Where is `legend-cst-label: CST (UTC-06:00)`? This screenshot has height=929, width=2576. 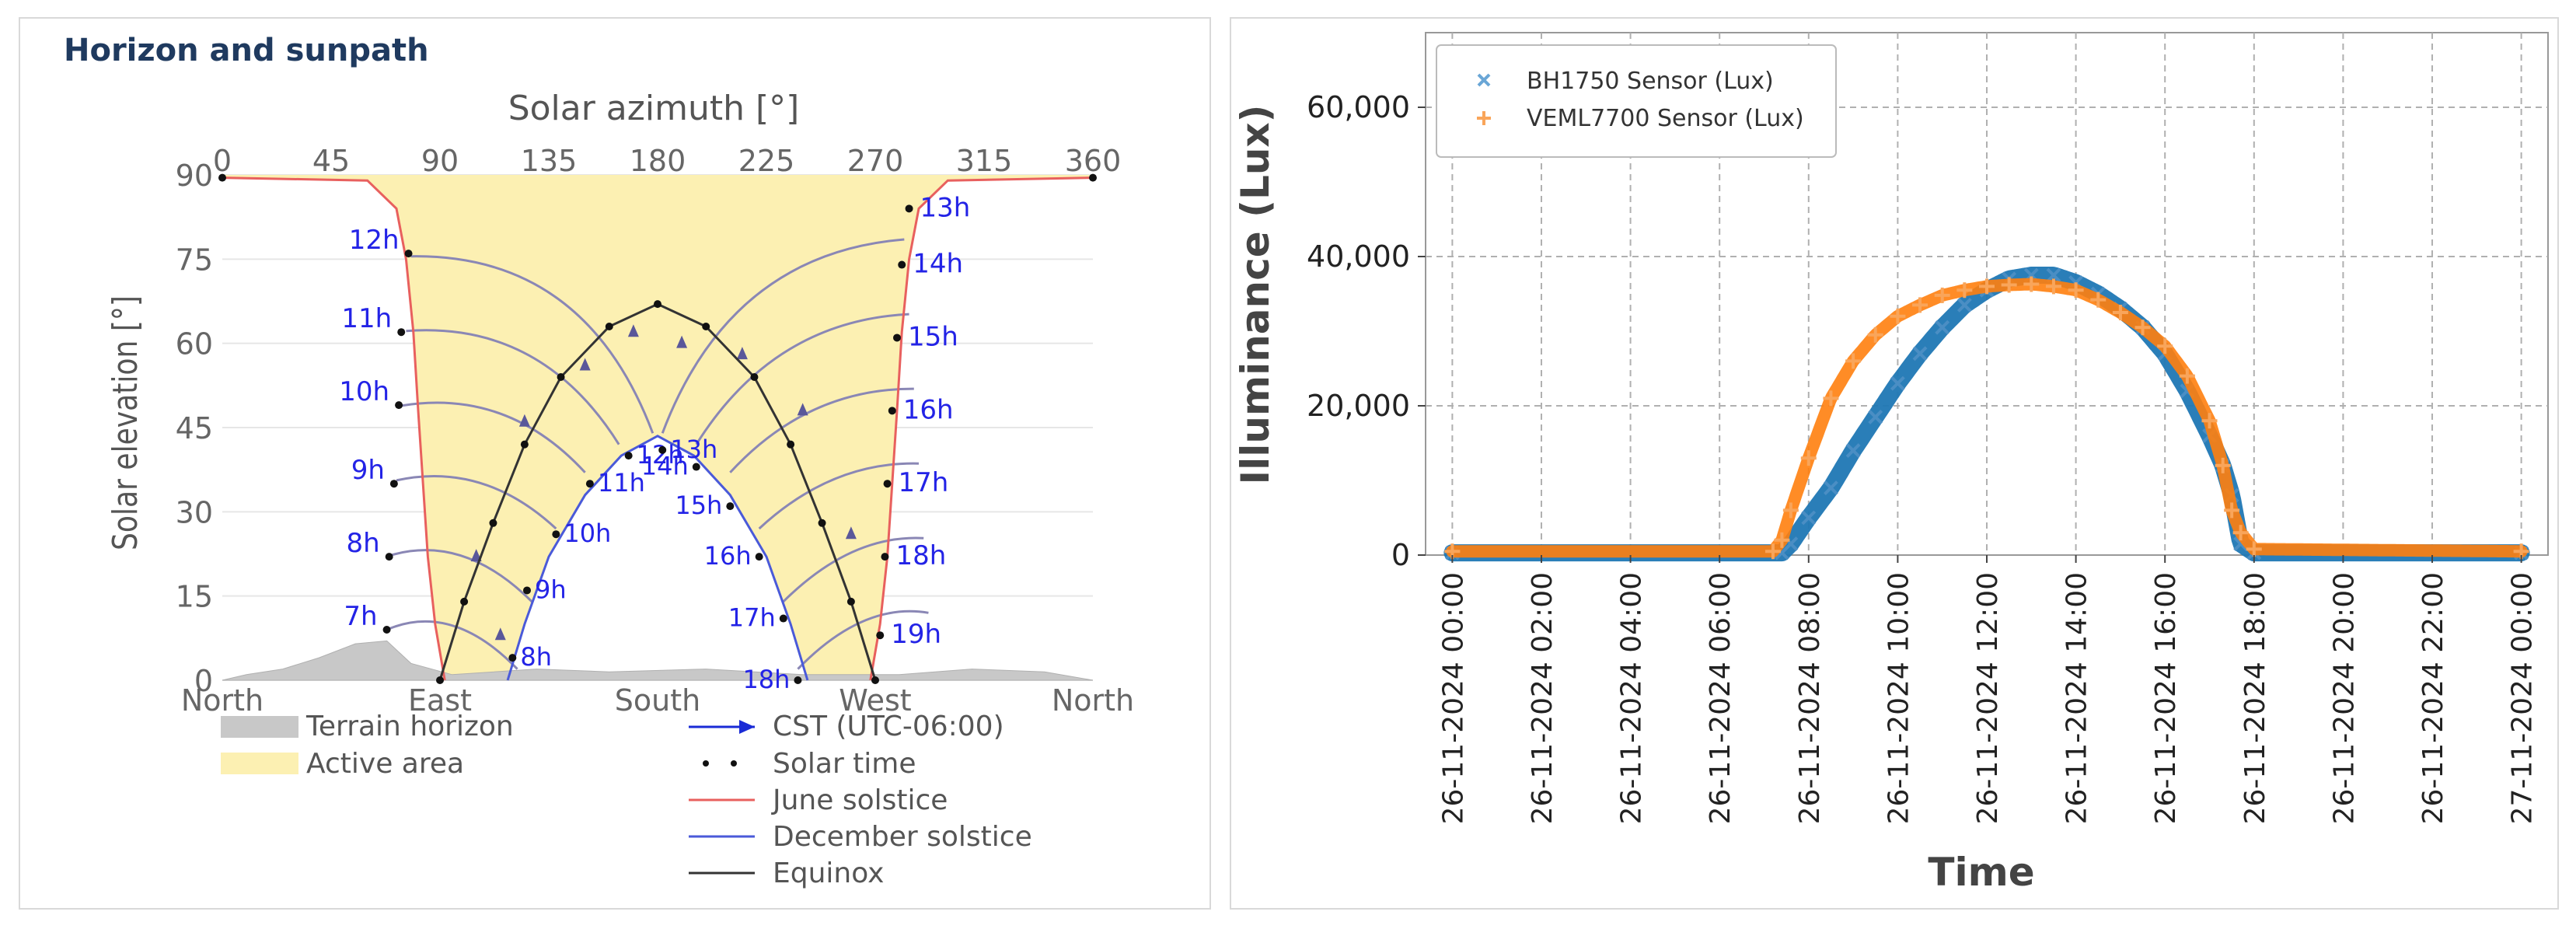 legend-cst-label: CST (UTC-06:00) is located at coordinates (888, 727).